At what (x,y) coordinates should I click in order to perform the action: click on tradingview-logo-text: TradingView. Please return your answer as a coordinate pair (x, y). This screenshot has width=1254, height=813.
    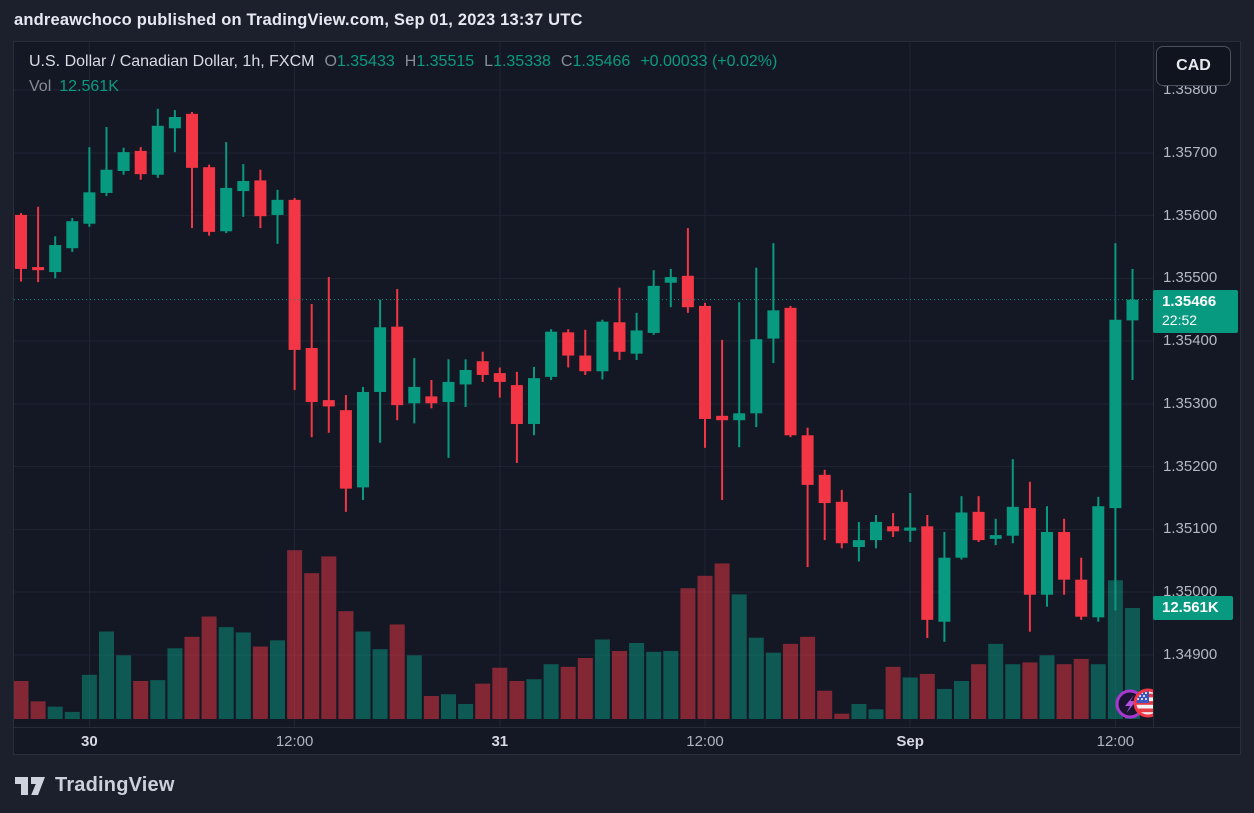
    Looking at the image, I should click on (115, 784).